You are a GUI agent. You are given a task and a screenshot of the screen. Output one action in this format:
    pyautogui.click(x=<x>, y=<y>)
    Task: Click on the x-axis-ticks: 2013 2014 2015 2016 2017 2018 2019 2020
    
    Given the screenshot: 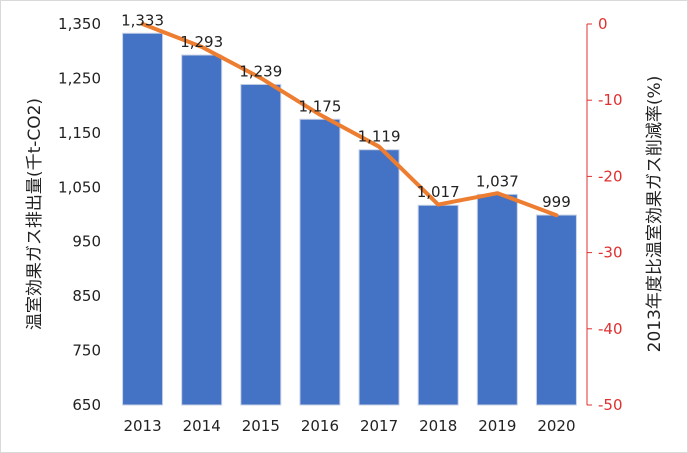 What is the action you would take?
    pyautogui.click(x=349, y=426)
    